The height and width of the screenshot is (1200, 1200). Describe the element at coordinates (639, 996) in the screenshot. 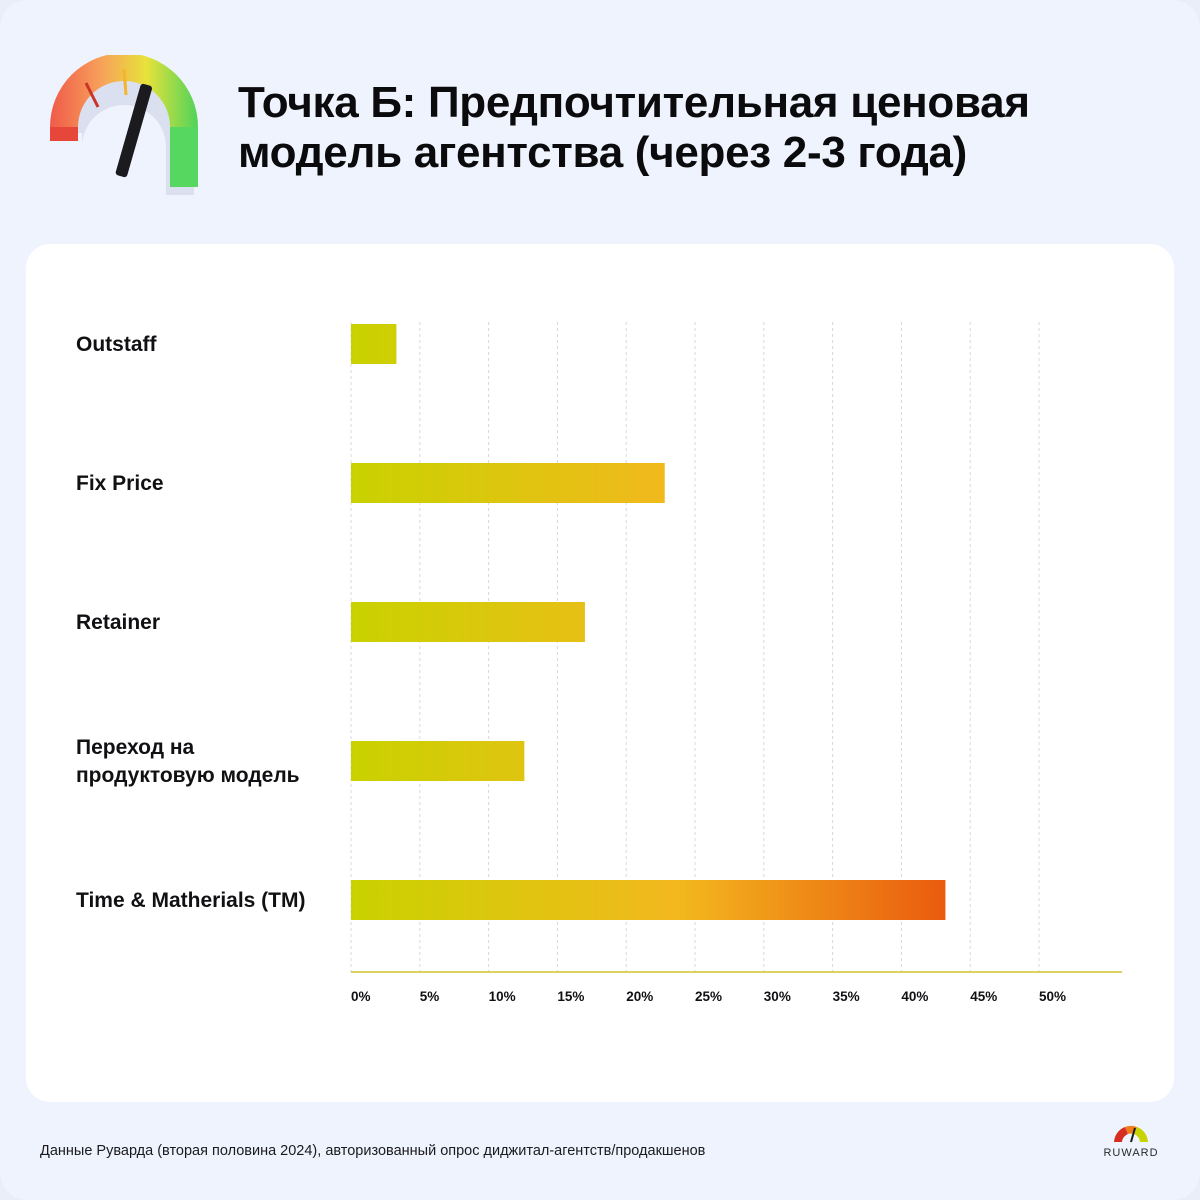

I see `x-tick-label: 20%` at that location.